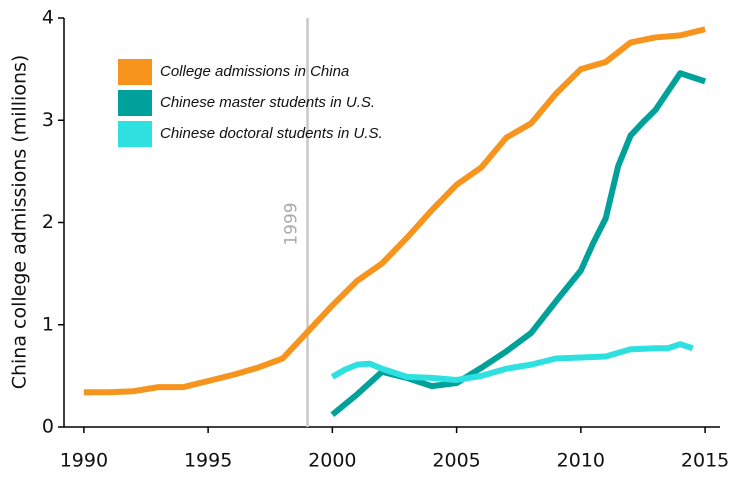 Image resolution: width=736 pixels, height=480 pixels. What do you see at coordinates (48, 18) in the screenshot?
I see `y-tick-label: 4` at bounding box center [48, 18].